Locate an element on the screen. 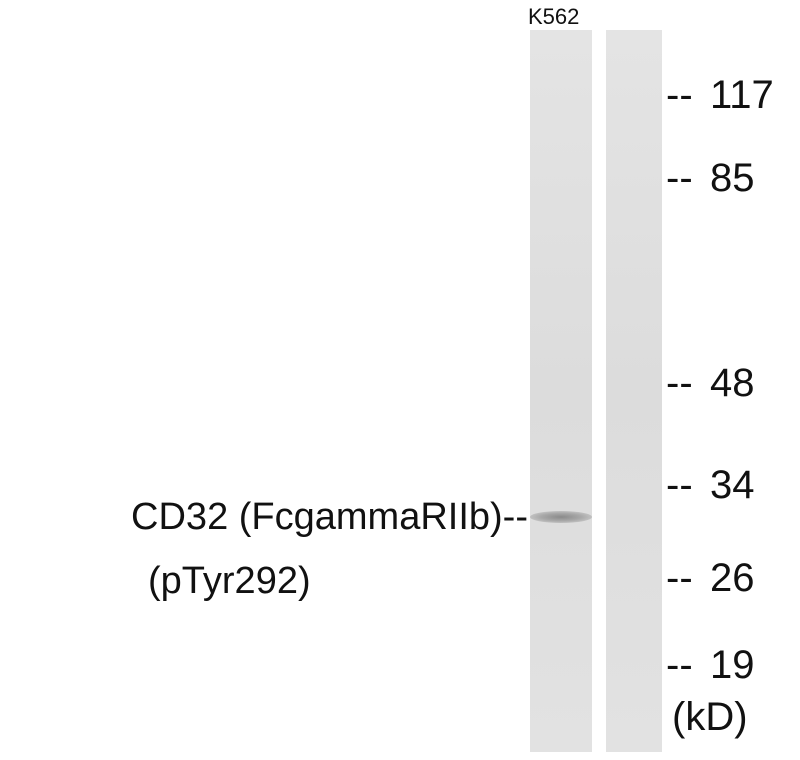 The height and width of the screenshot is (760, 800). protein-label: (pTyr292) is located at coordinates (229, 581).